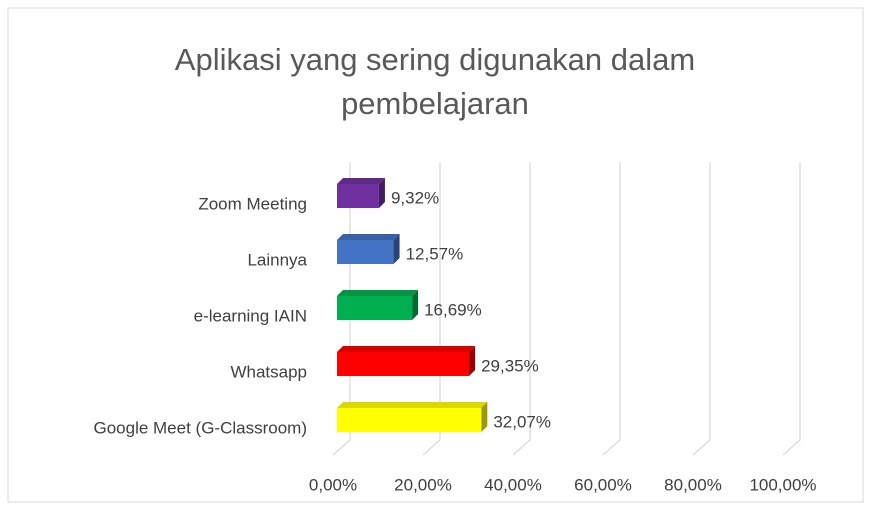  Describe the element at coordinates (522, 421) in the screenshot. I see `value-label: 32,07%` at that location.